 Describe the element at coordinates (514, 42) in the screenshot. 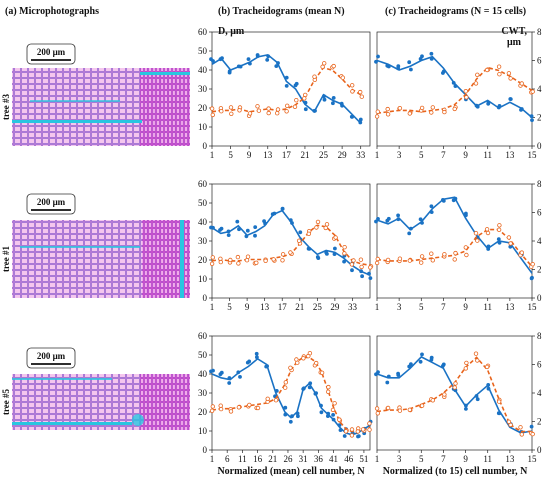

I see `right-axis-label-line2: μm` at that location.